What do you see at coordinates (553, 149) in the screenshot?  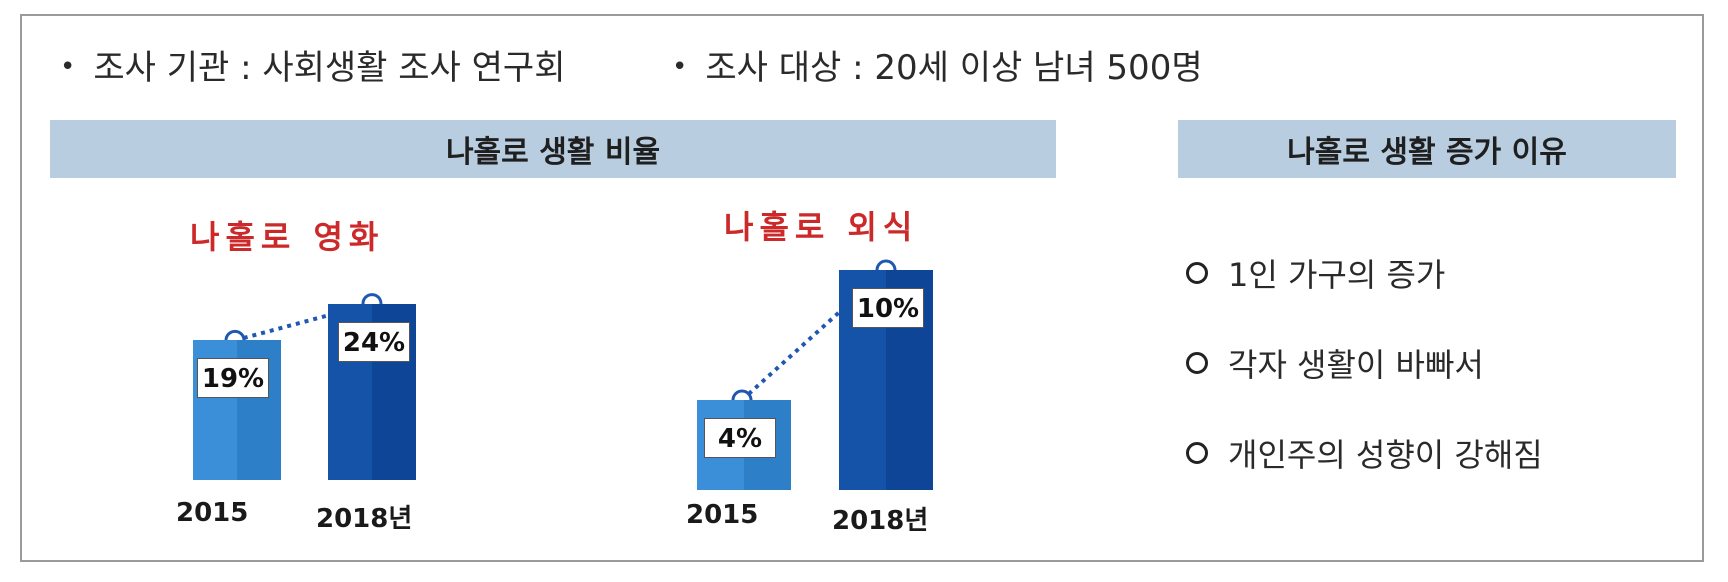 I see `ratio-header: 나홀로 생활 비율` at bounding box center [553, 149].